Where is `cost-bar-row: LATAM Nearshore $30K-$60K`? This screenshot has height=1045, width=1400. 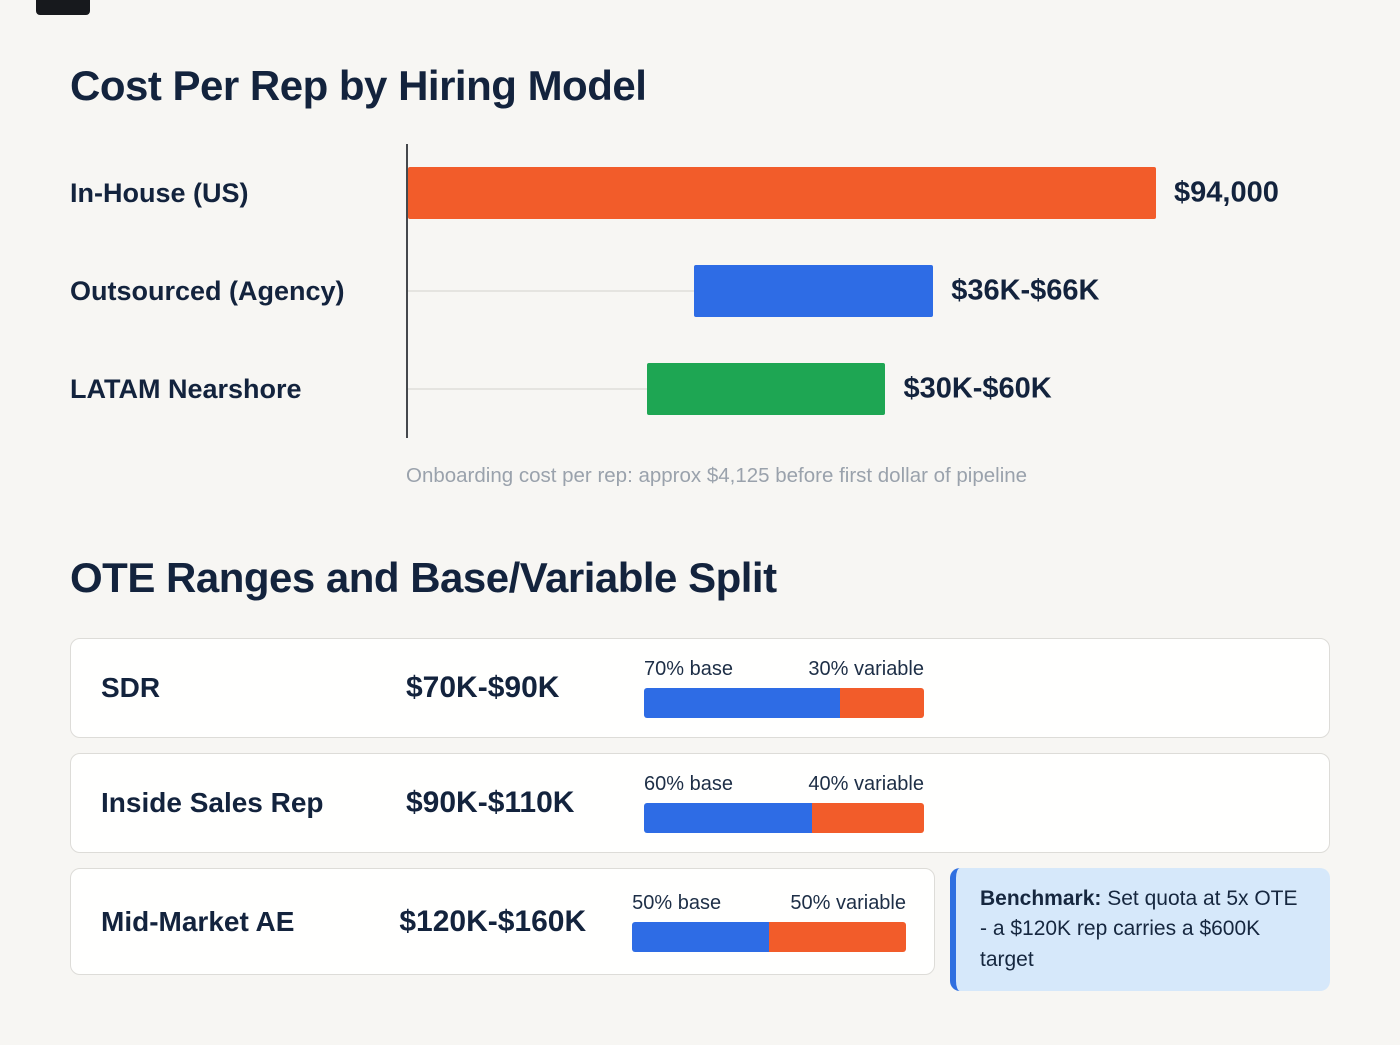 cost-bar-row: LATAM Nearshore $30K-$60K is located at coordinates (700, 389).